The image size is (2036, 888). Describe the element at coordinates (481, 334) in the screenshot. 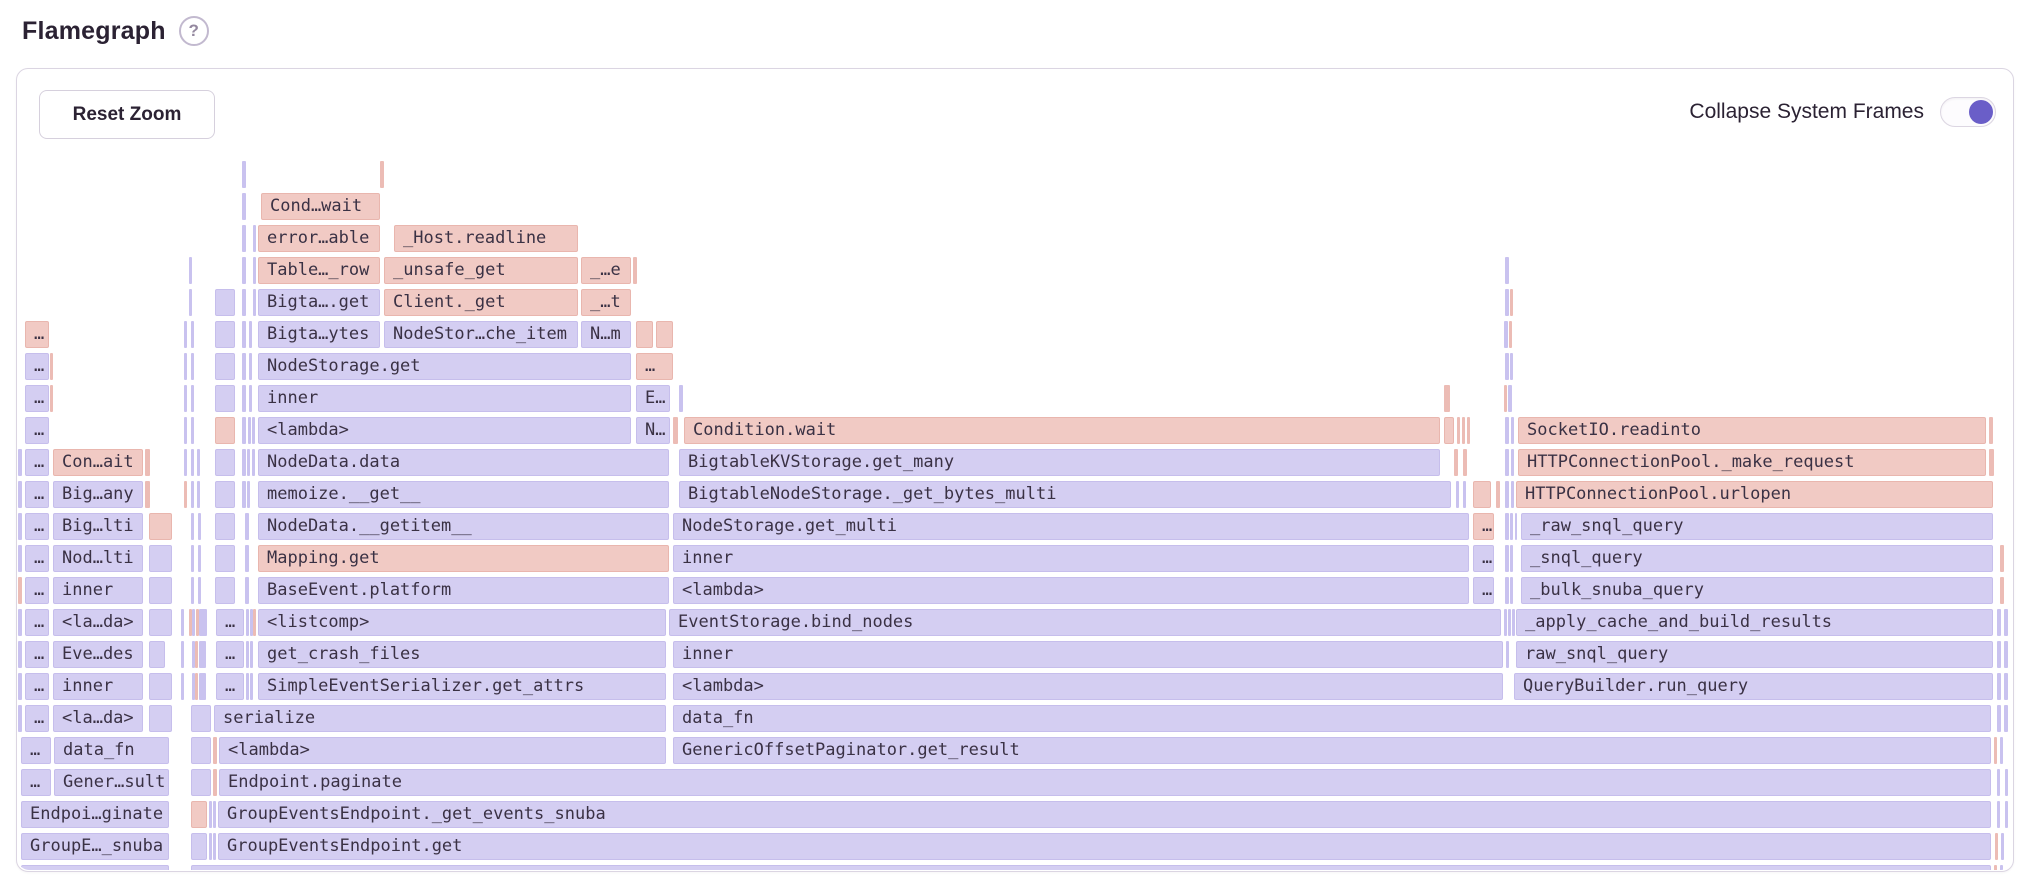

I see `flame-frame: NodeStor…che_item` at that location.